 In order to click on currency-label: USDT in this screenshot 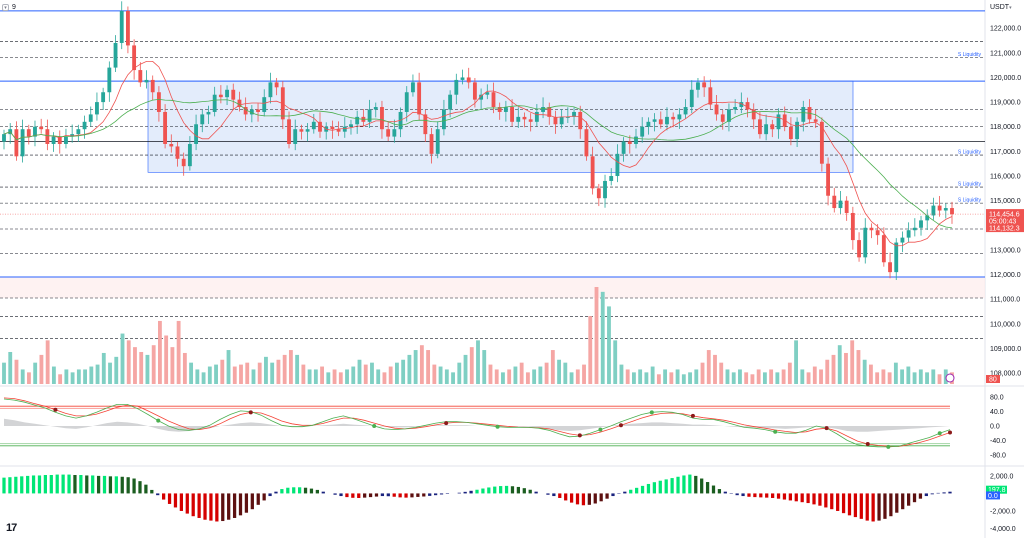, I will do `click(1000, 7)`.